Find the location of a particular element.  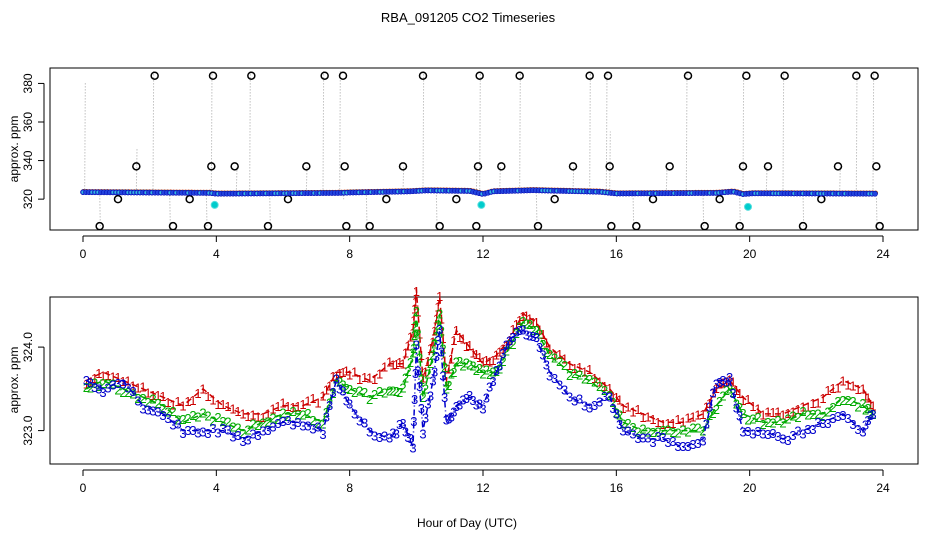

x-tick-label: 0 is located at coordinates (83, 254).